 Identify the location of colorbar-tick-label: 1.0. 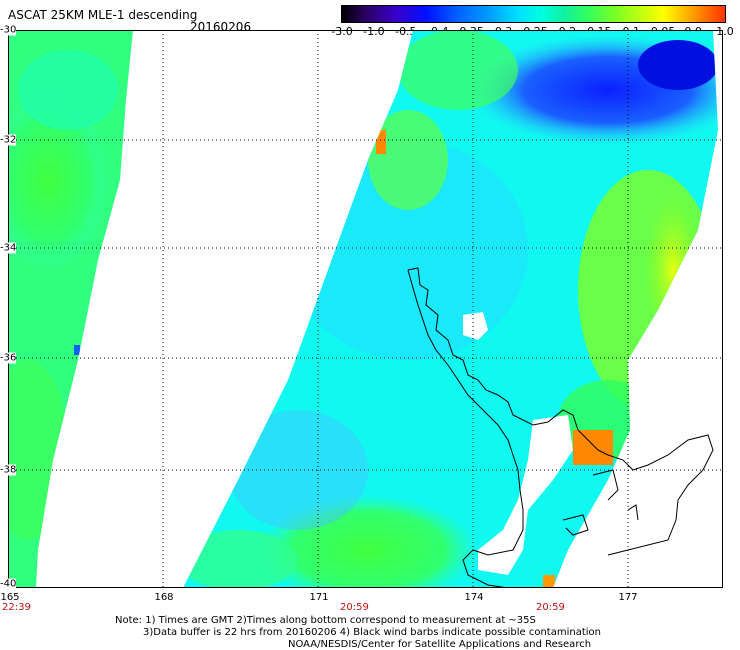
(725, 31).